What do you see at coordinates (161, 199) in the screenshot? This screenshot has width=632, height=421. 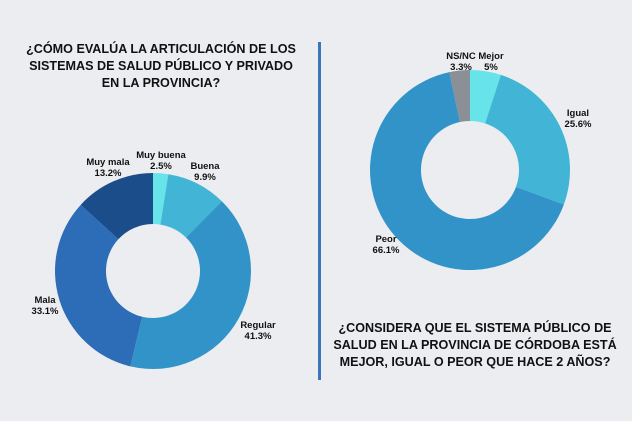 I see `slice-left-muy-buena` at bounding box center [161, 199].